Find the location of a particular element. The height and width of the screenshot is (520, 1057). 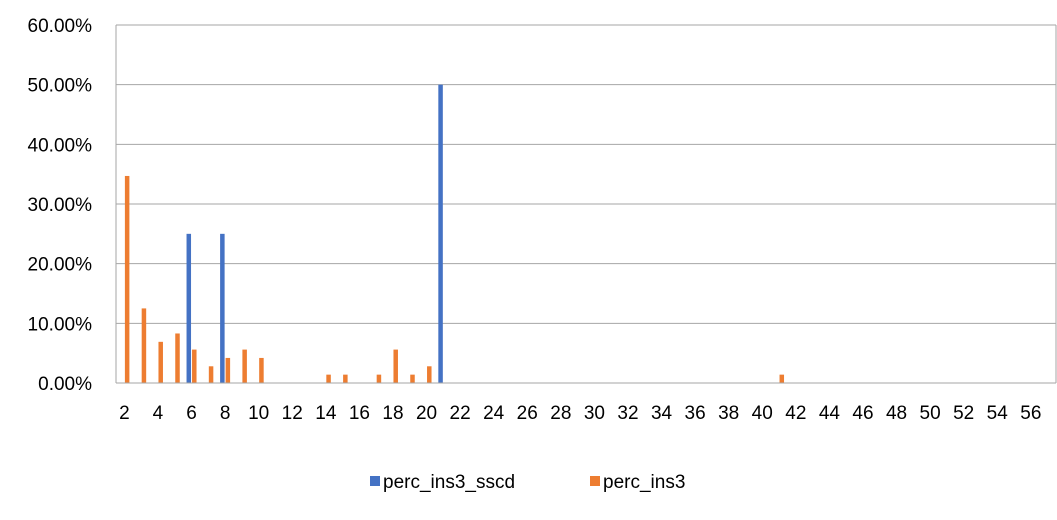

legend-label-perc_ins3: perc_ins3 is located at coordinates (644, 482).